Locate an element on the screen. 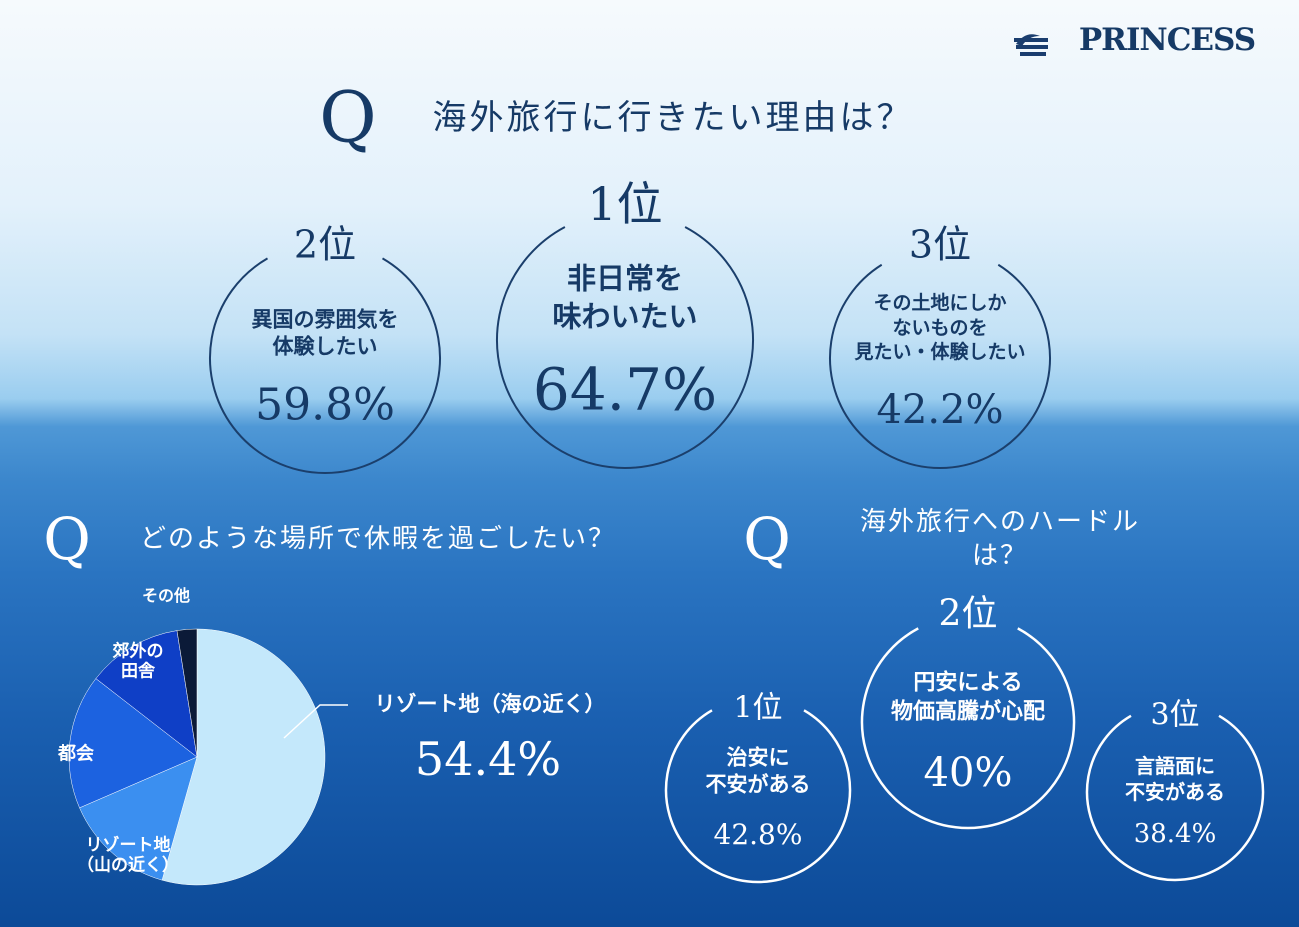 The image size is (1299, 927). question: 海外旅行へのハードルは？ is located at coordinates (999, 539).